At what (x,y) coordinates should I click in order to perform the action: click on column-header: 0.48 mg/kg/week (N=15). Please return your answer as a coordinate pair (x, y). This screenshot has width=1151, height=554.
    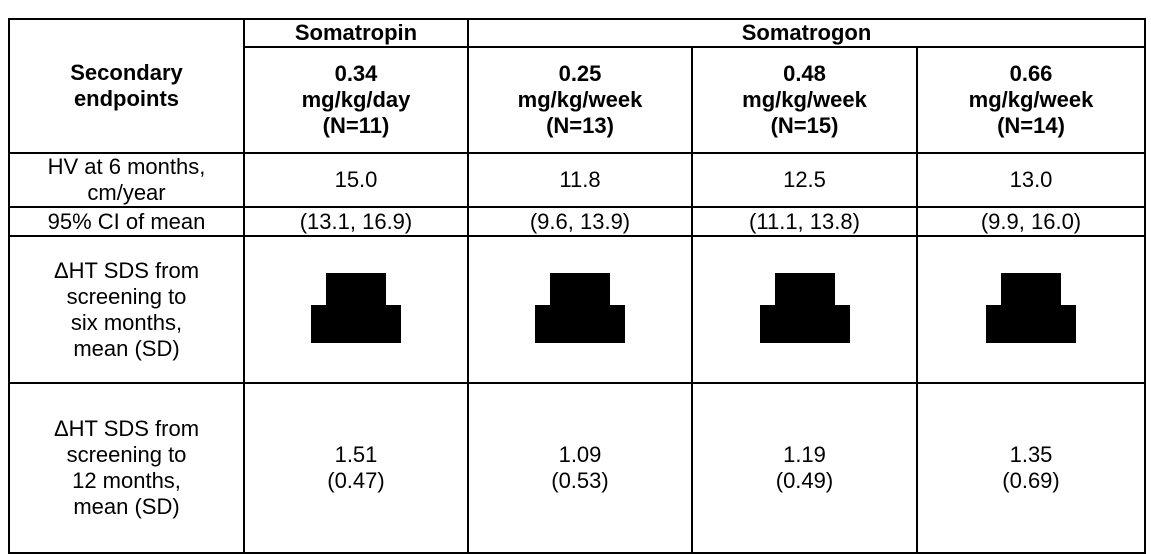
    Looking at the image, I should click on (804, 100).